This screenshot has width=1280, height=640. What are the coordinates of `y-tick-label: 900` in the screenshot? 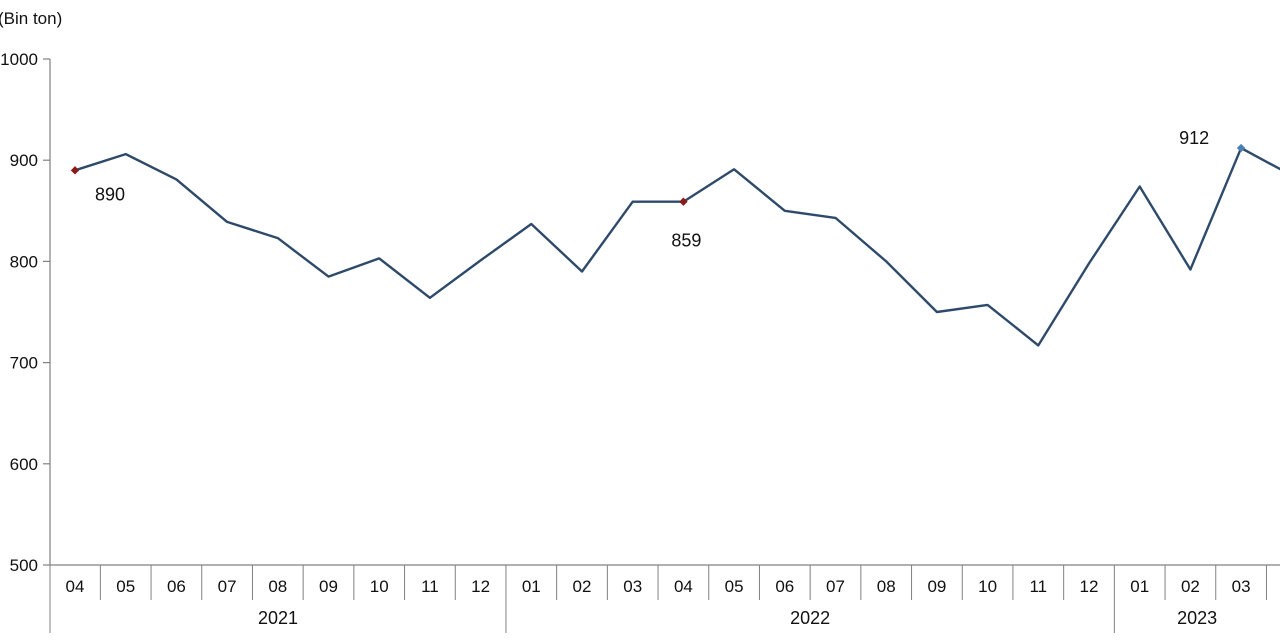 It's located at (24, 160).